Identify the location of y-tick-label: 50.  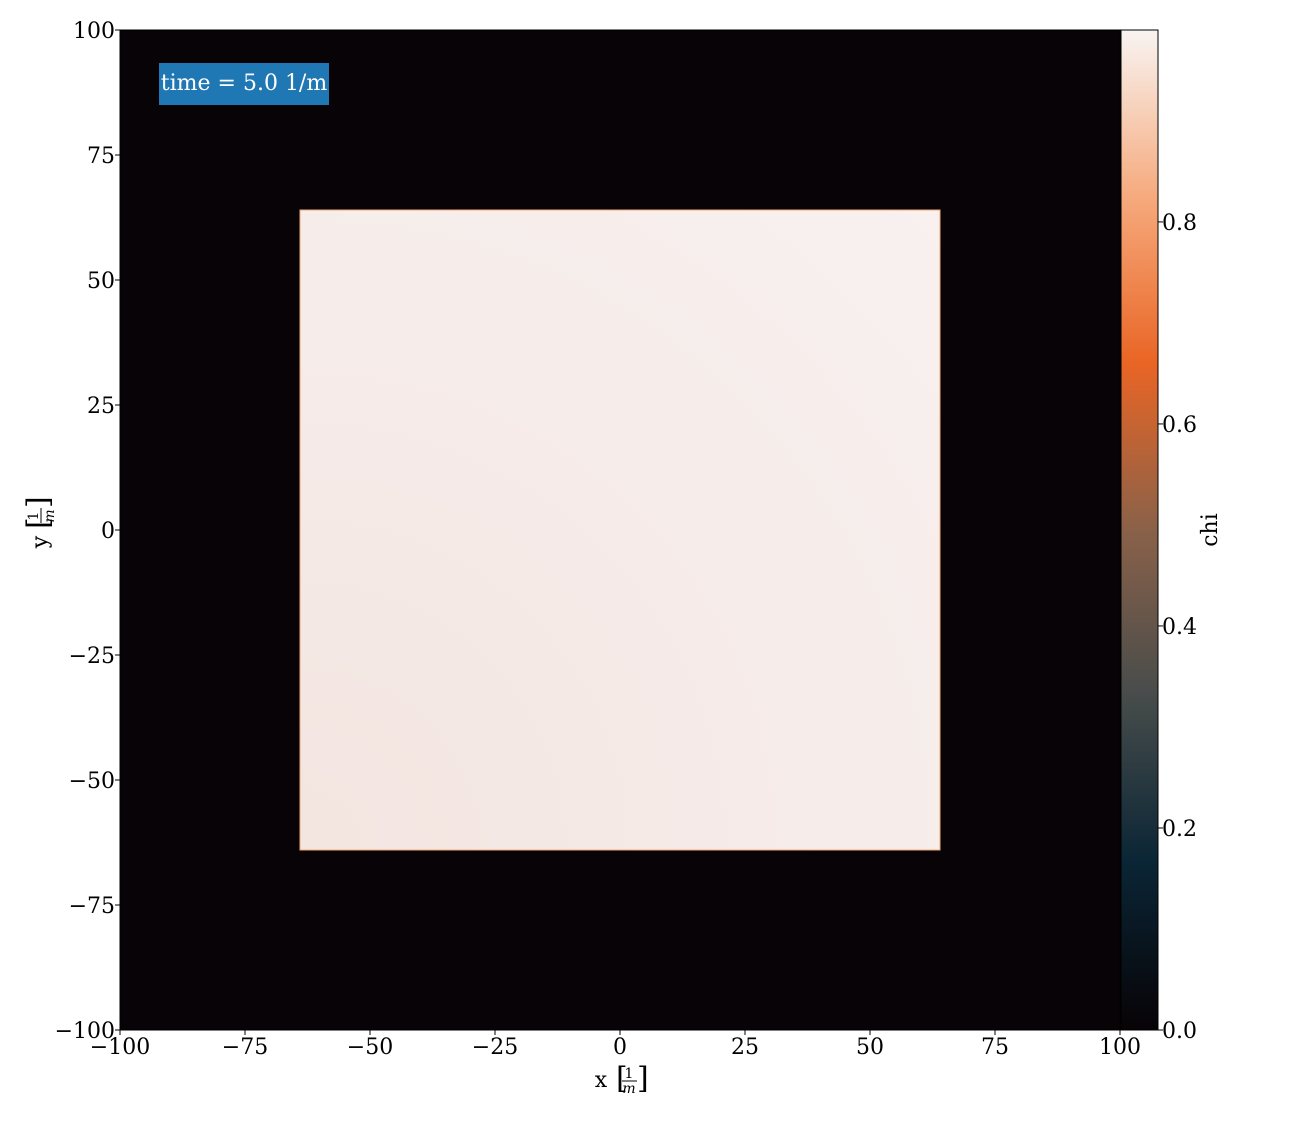
(101, 281).